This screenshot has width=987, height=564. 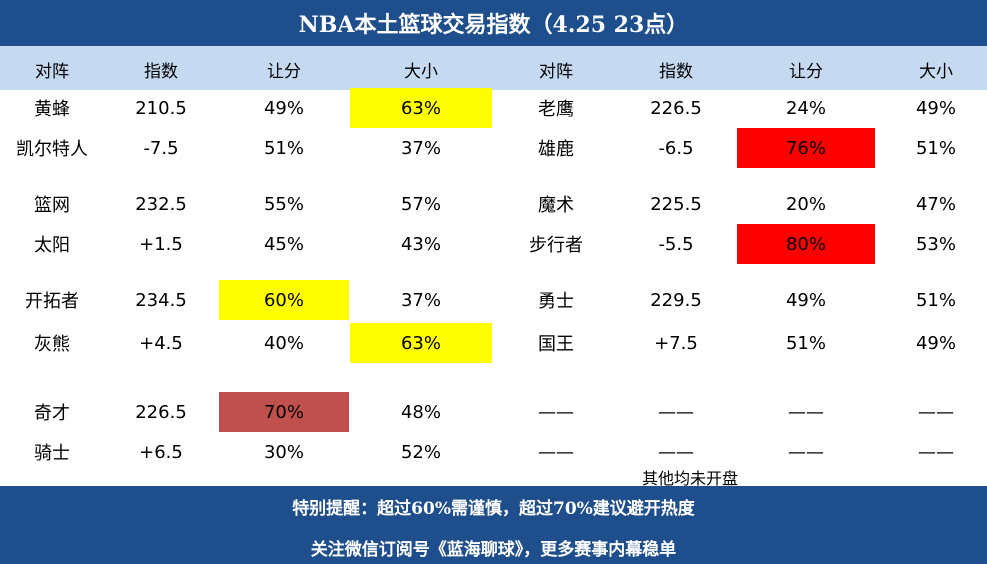 What do you see at coordinates (52, 301) in the screenshot?
I see `cell-team-r5-left: 开拓者` at bounding box center [52, 301].